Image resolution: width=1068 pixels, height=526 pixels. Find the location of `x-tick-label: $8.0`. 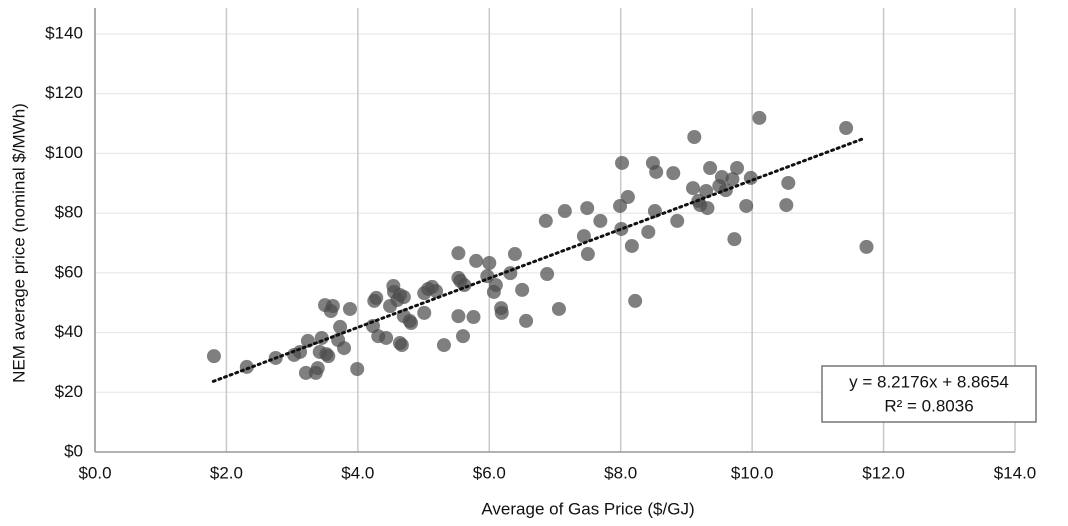

x-tick-label: $8.0 is located at coordinates (620, 472).